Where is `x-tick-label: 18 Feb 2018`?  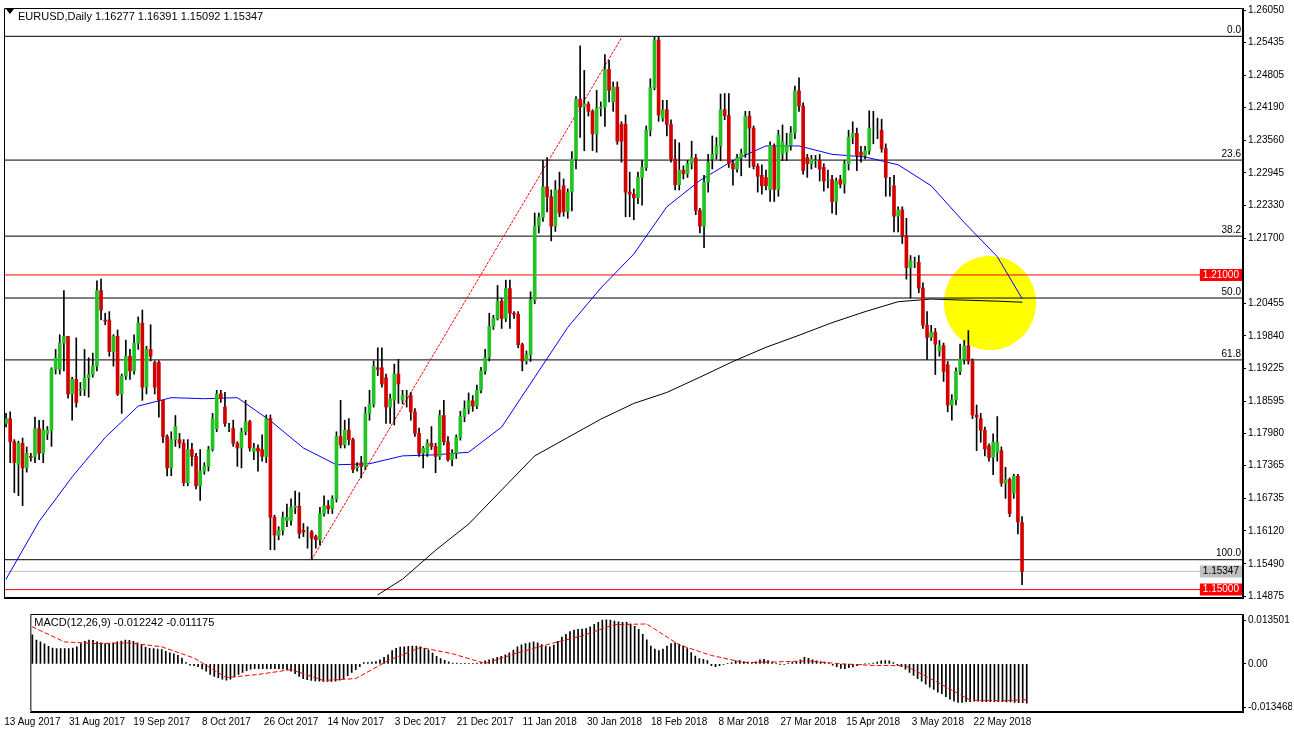 x-tick-label: 18 Feb 2018 is located at coordinates (679, 721).